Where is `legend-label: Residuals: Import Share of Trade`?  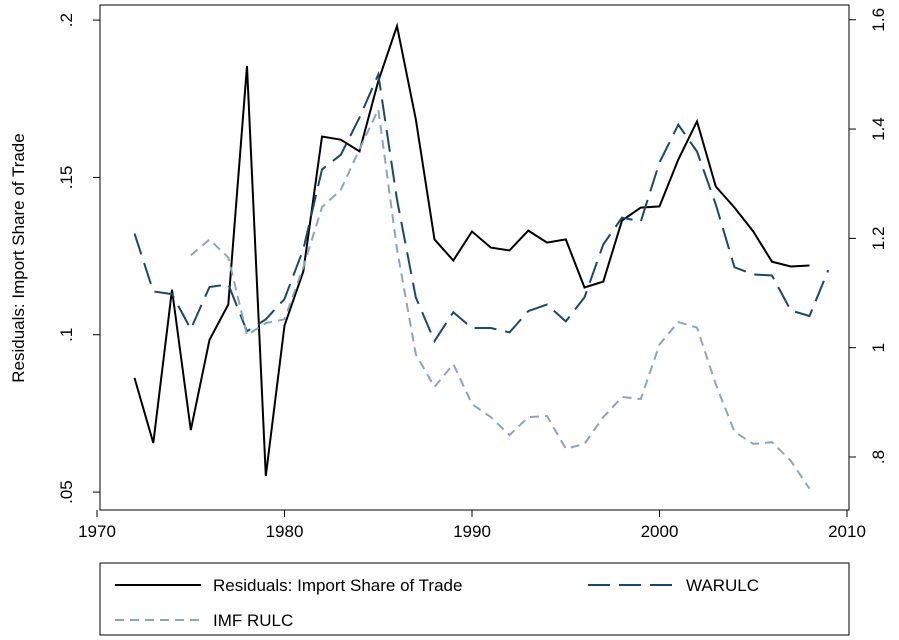 legend-label: Residuals: Import Share of Trade is located at coordinates (337, 585).